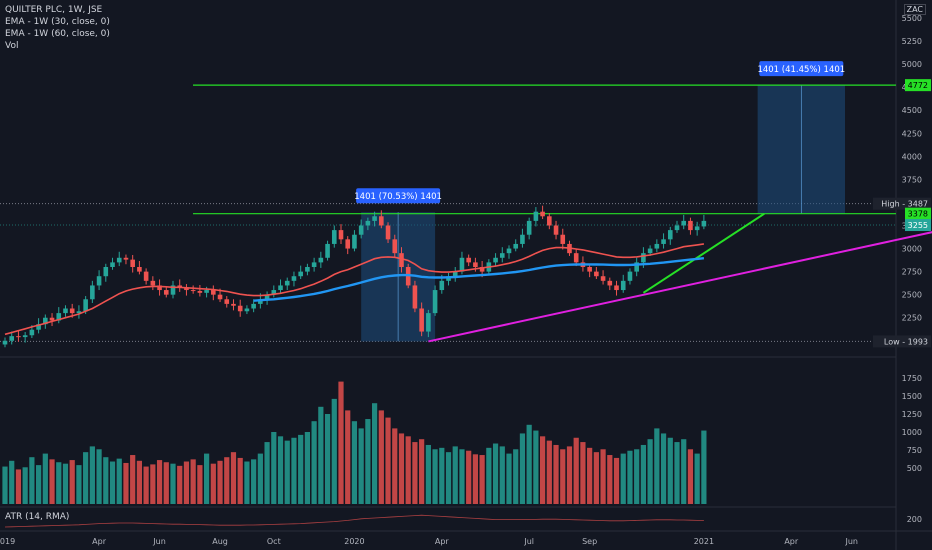 This screenshot has height=550, width=932. Describe the element at coordinates (7, 541) in the screenshot. I see `time-tick-label: 2019` at that location.